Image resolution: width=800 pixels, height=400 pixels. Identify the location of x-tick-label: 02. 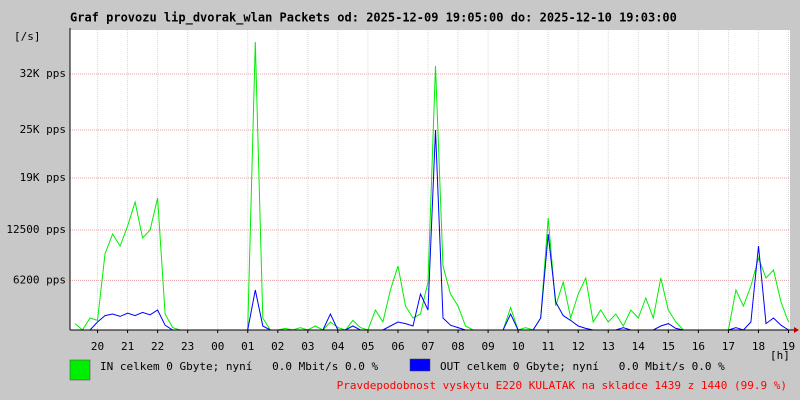
(277, 346).